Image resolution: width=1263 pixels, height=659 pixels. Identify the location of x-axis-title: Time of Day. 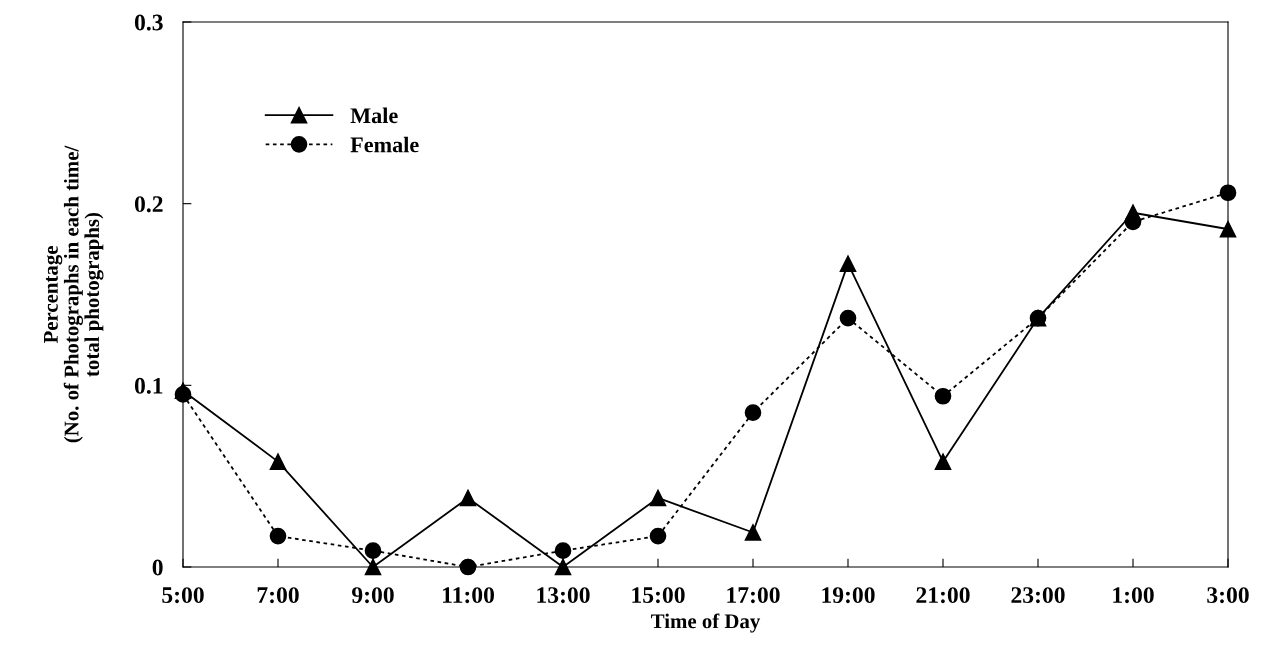
(706, 623).